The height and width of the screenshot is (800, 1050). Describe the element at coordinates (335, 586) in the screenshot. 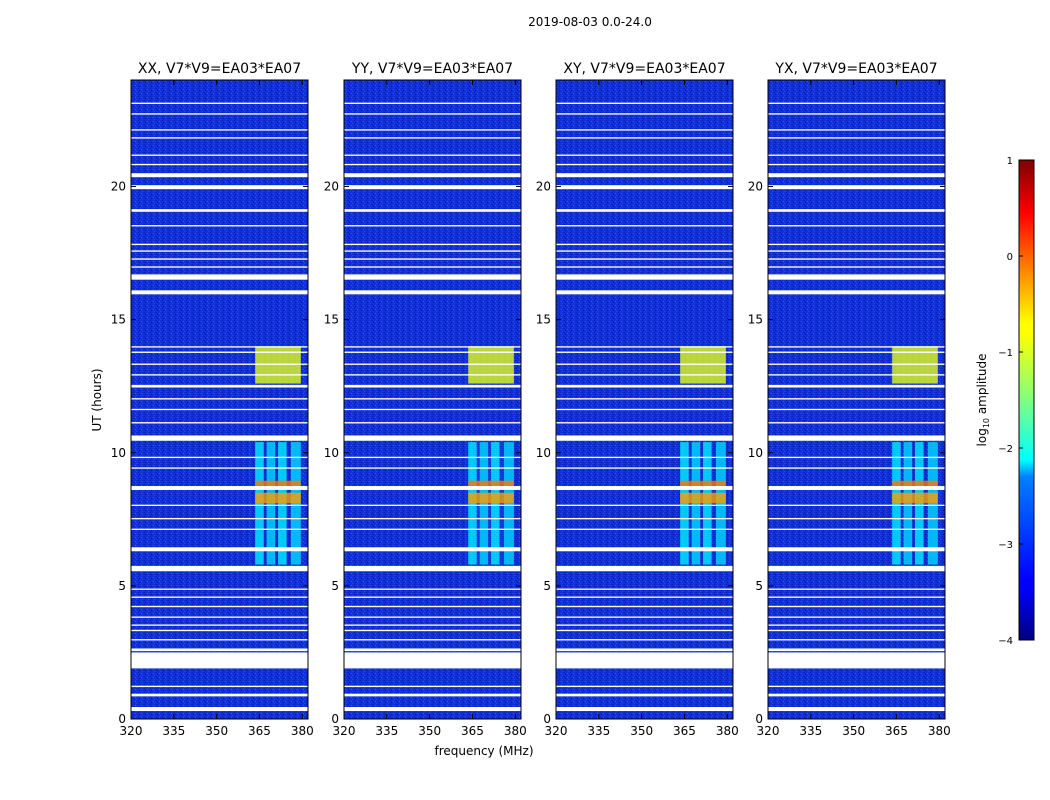

I see `y-tick-label: 5` at that location.